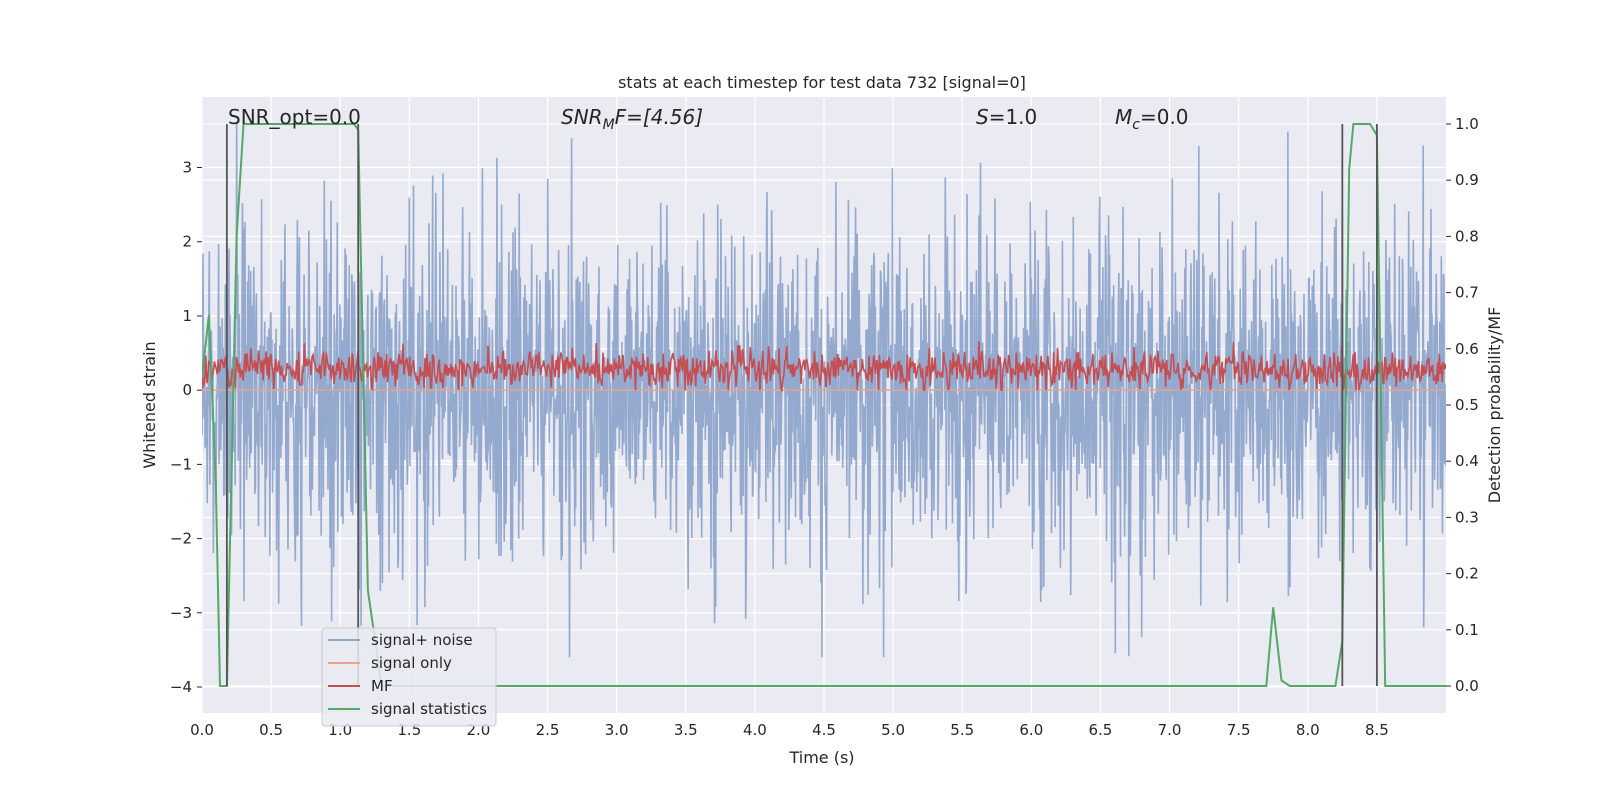 This screenshot has height=800, width=1600. Describe the element at coordinates (422, 640) in the screenshot. I see `legend-label-signal-noise: signal+ noise` at that location.